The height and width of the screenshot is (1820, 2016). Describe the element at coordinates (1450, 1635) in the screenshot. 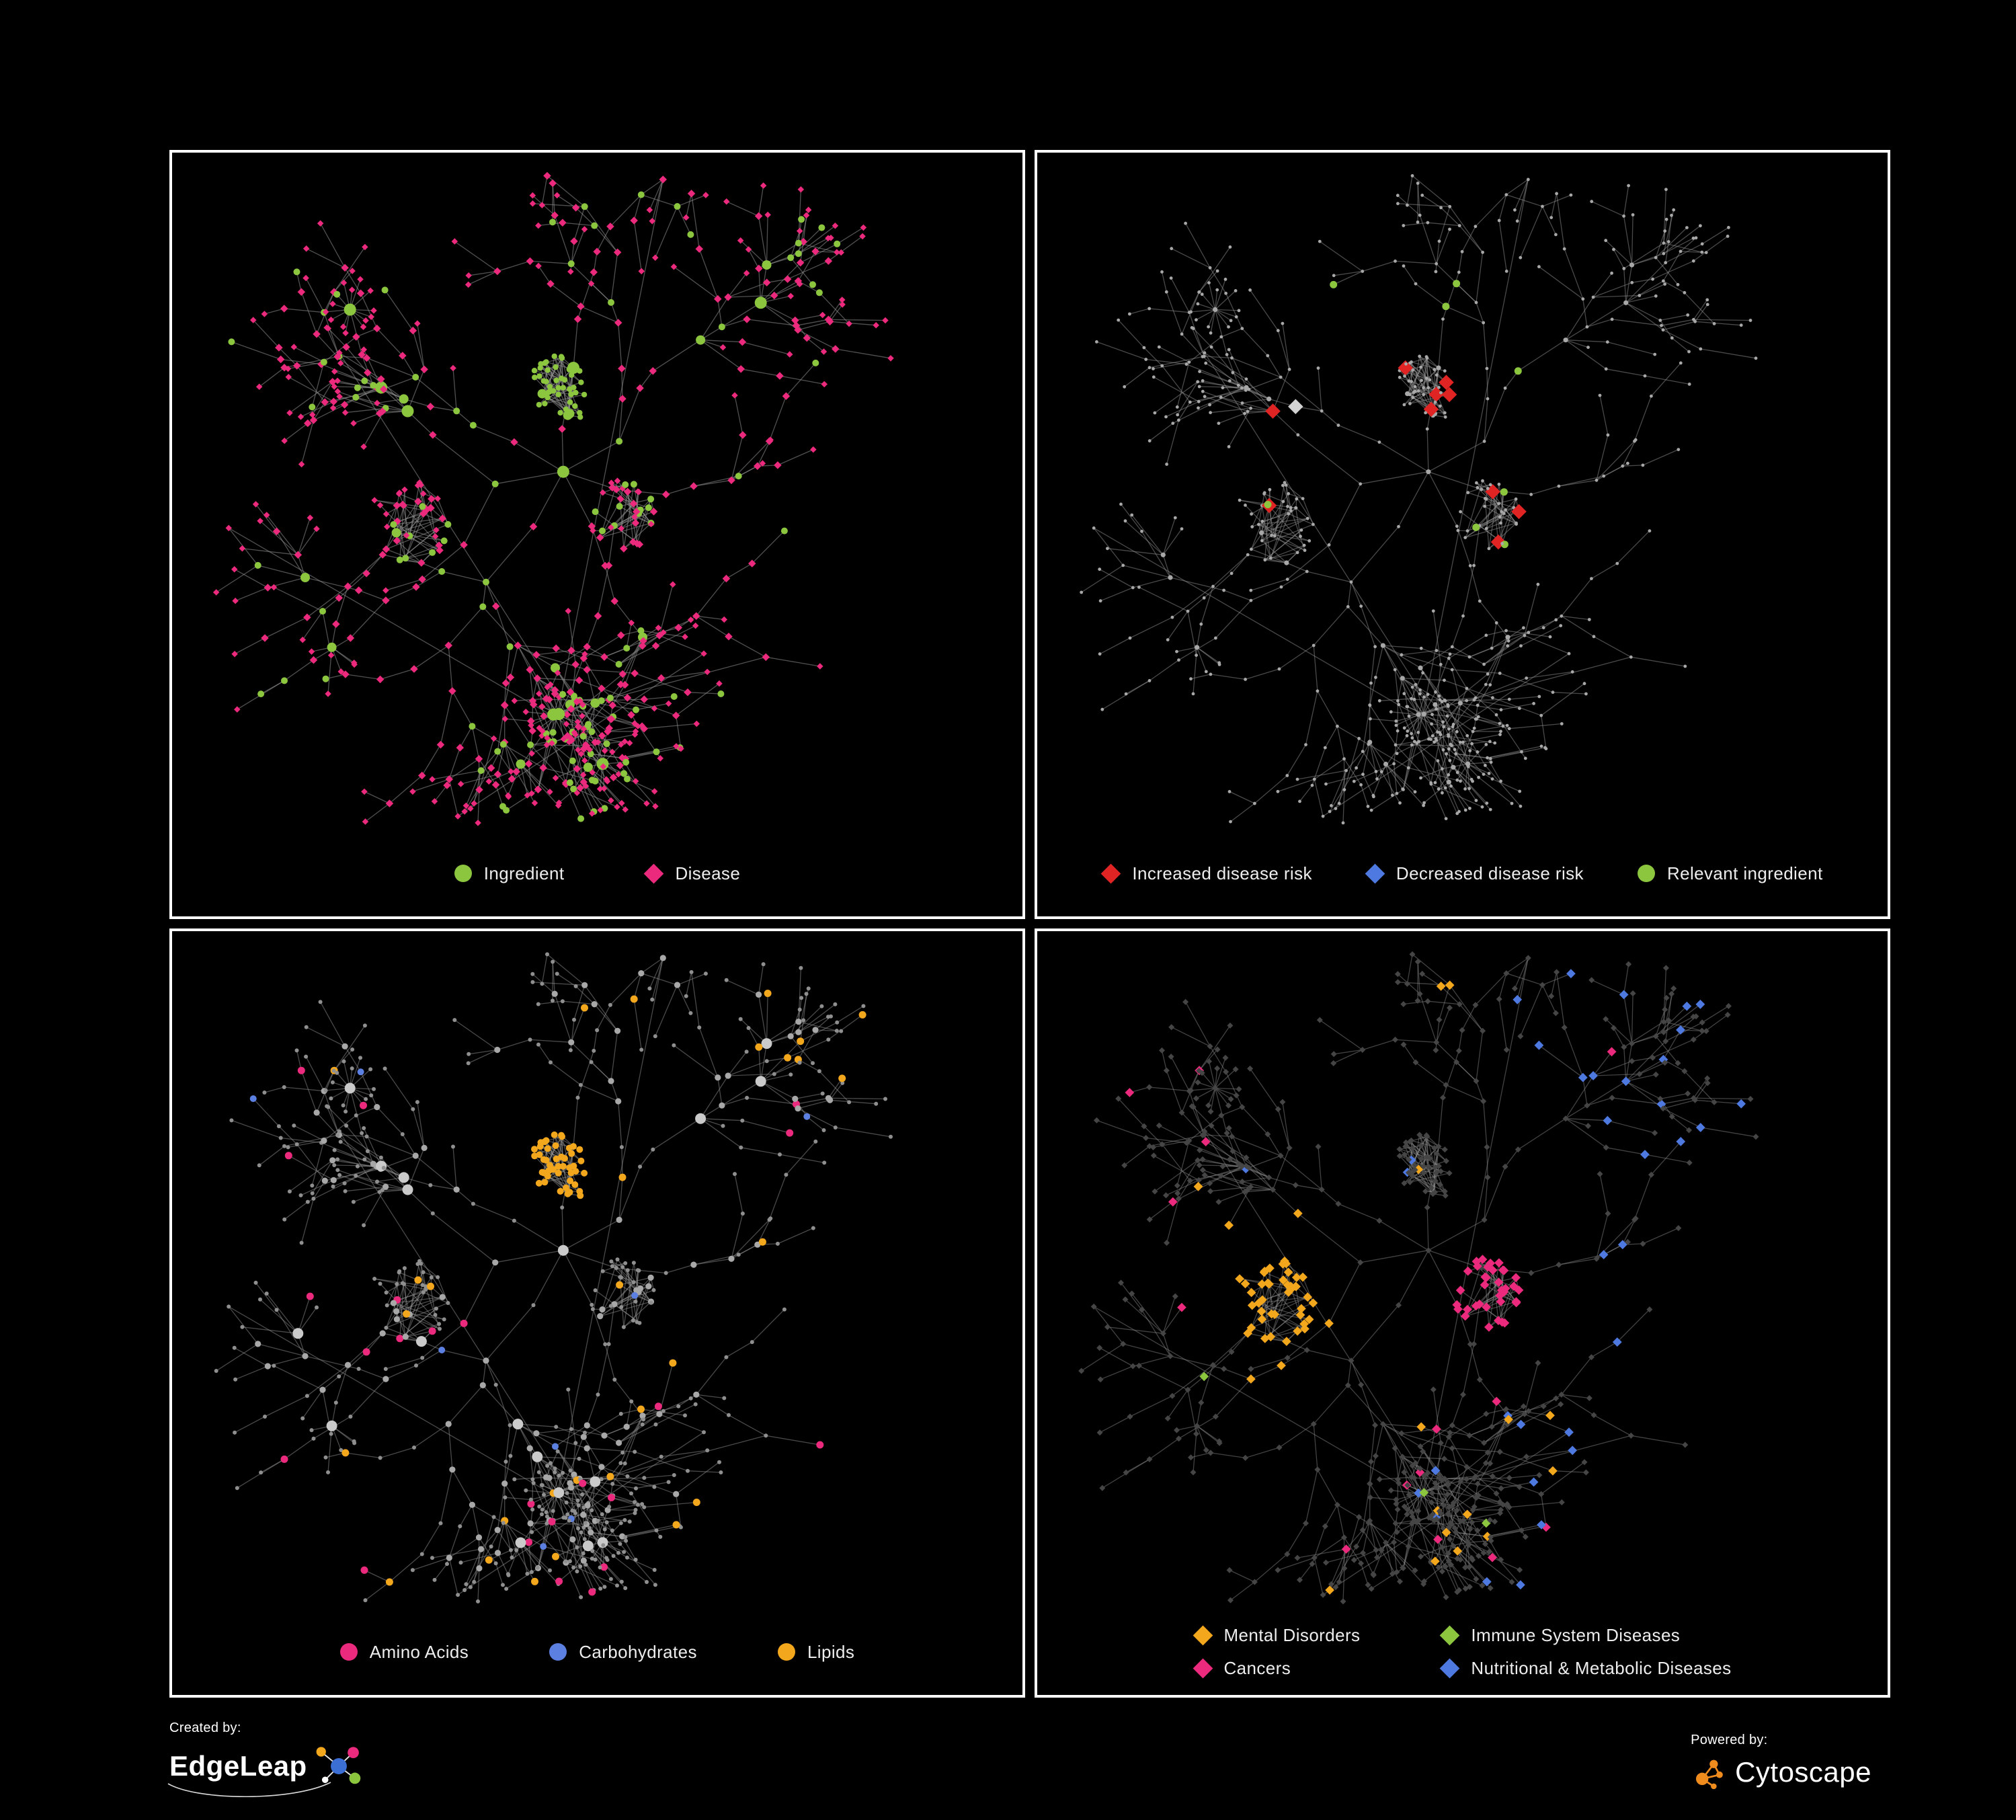

I see `immune-diseases-marker-icon` at that location.